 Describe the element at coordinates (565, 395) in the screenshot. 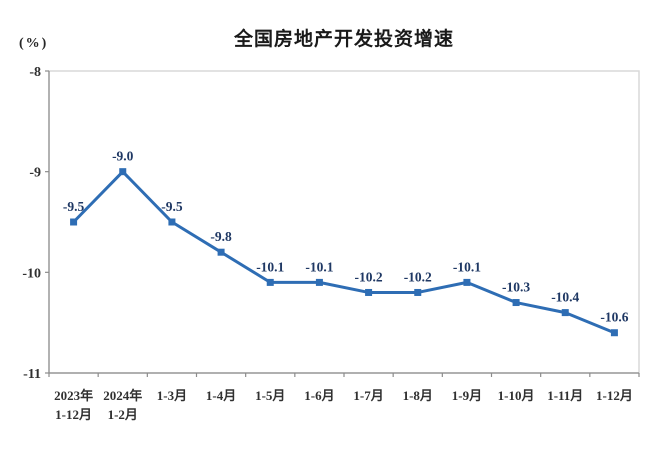

I see `x-category-label: 1-11月` at that location.